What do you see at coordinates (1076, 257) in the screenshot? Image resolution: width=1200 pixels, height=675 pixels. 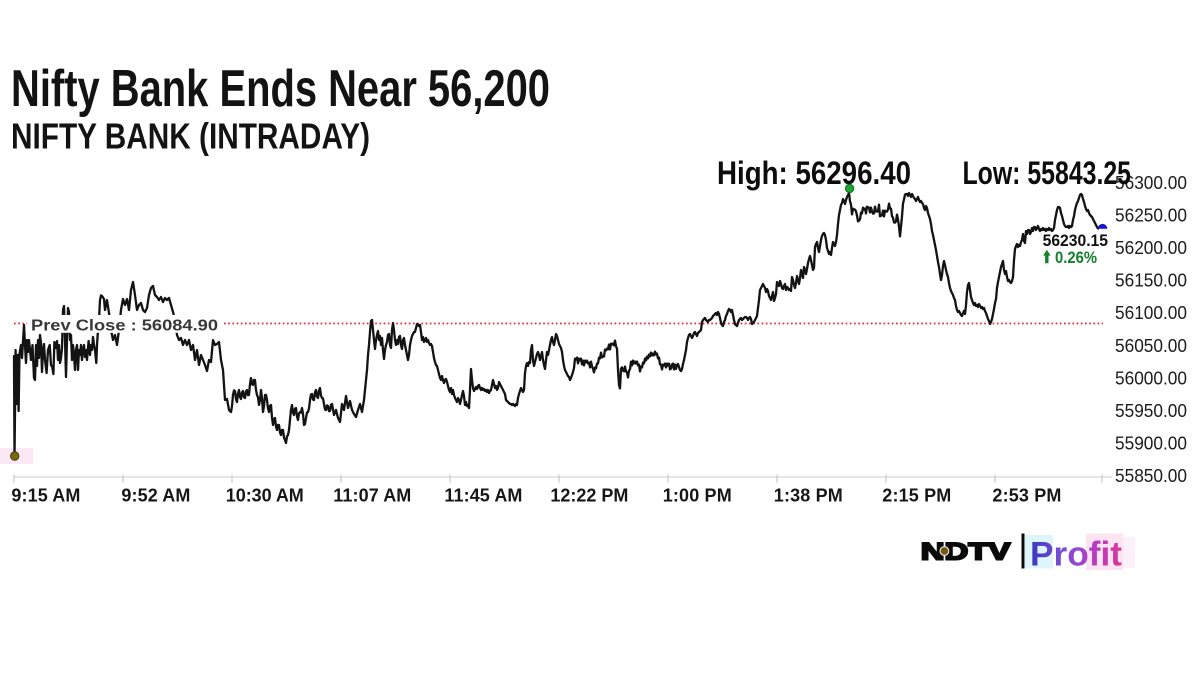 I see `svg-text: 0.26%` at bounding box center [1076, 257].